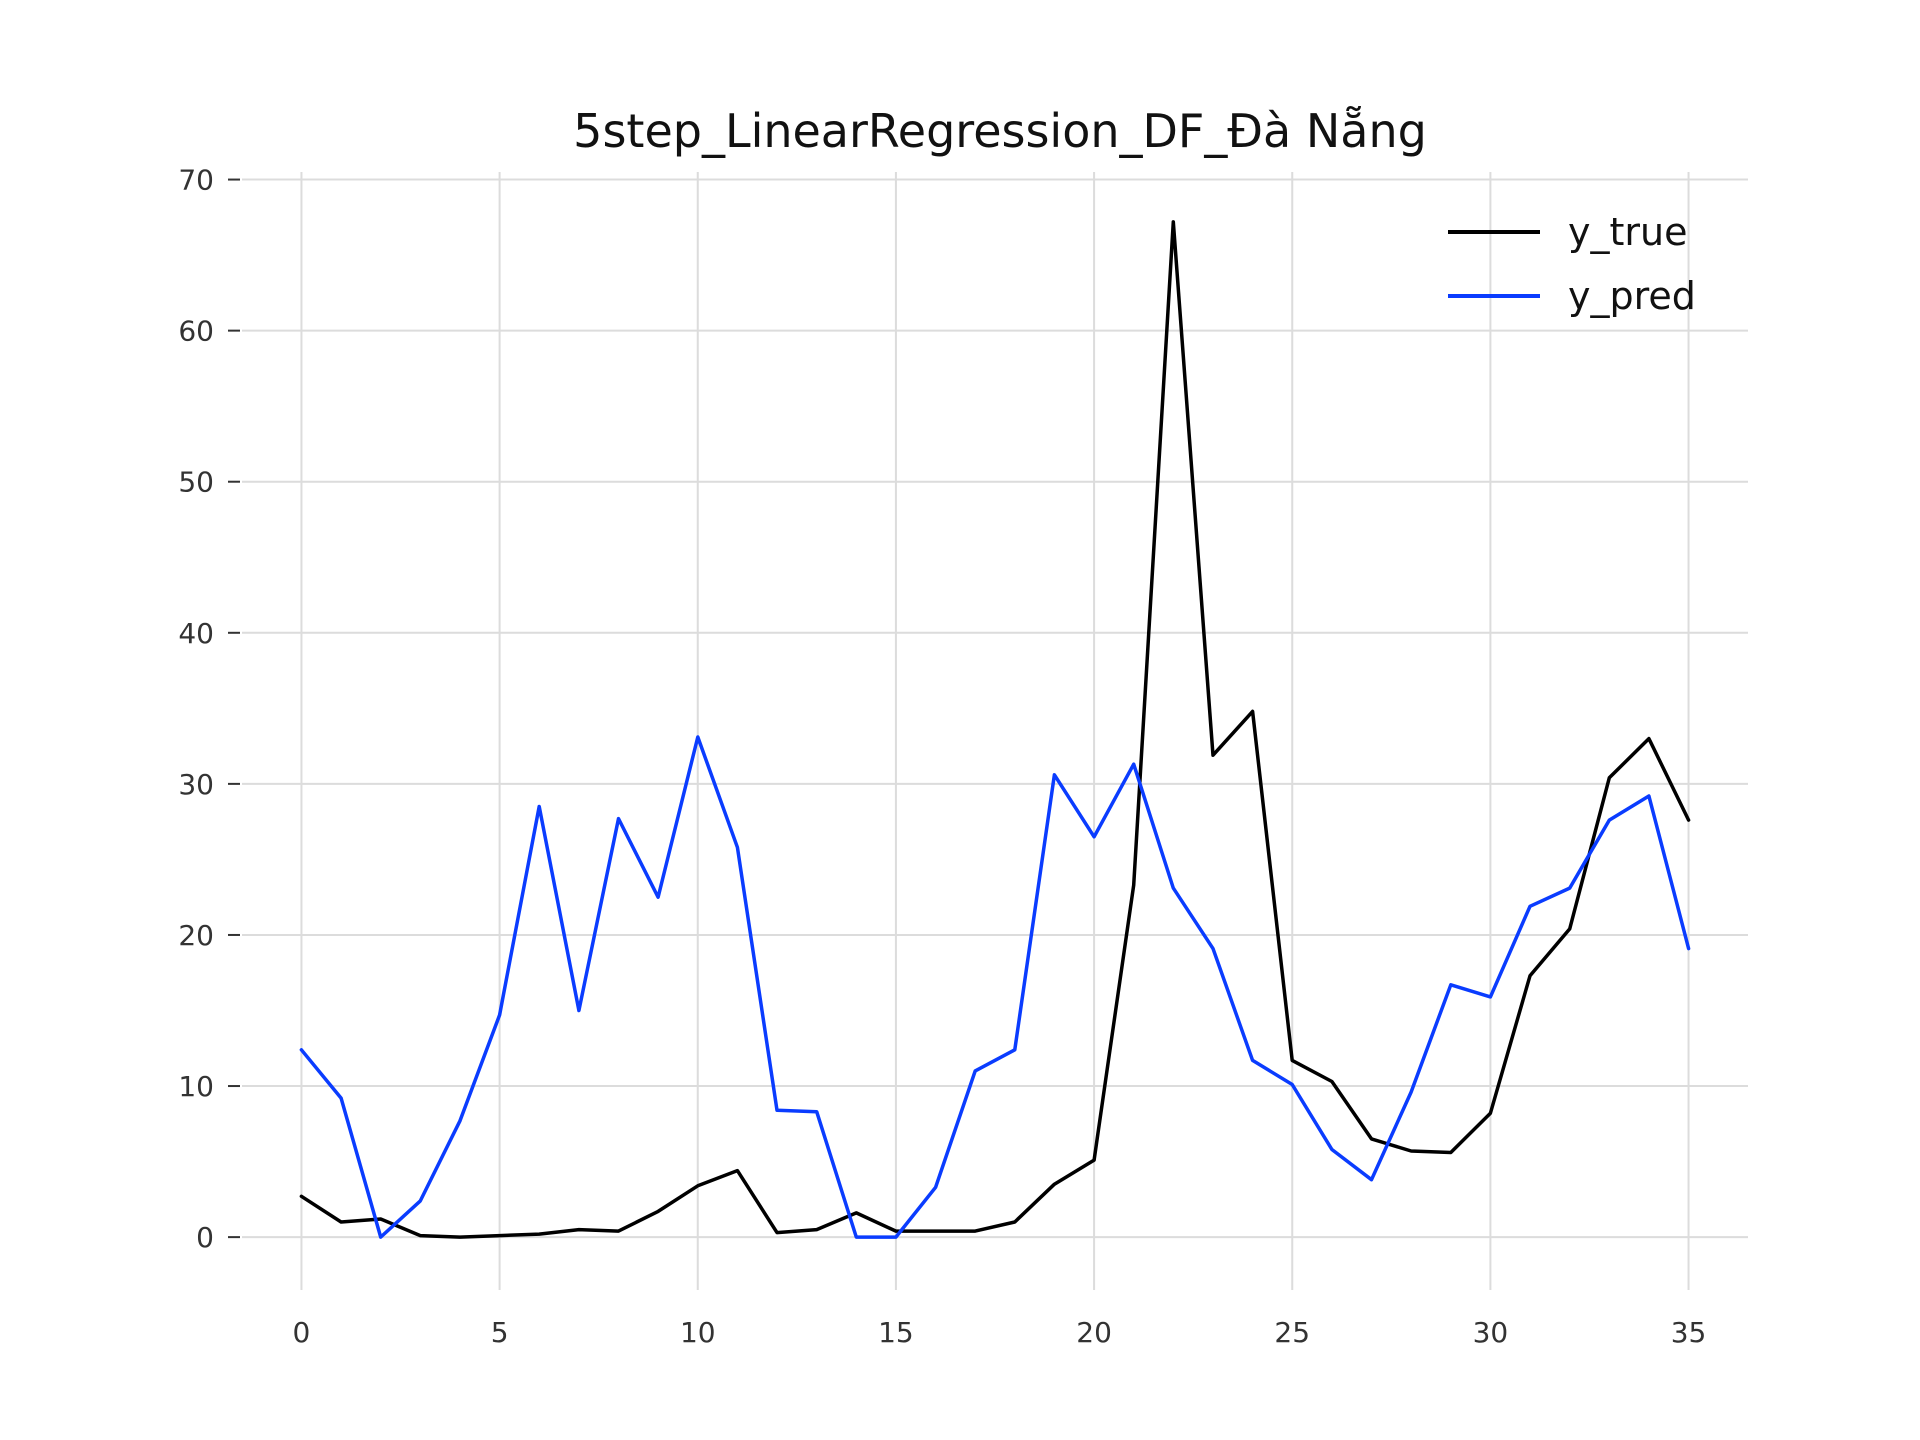 The height and width of the screenshot is (1440, 1920). Describe the element at coordinates (1632, 296) in the screenshot. I see `legend-label: y_pred` at that location.